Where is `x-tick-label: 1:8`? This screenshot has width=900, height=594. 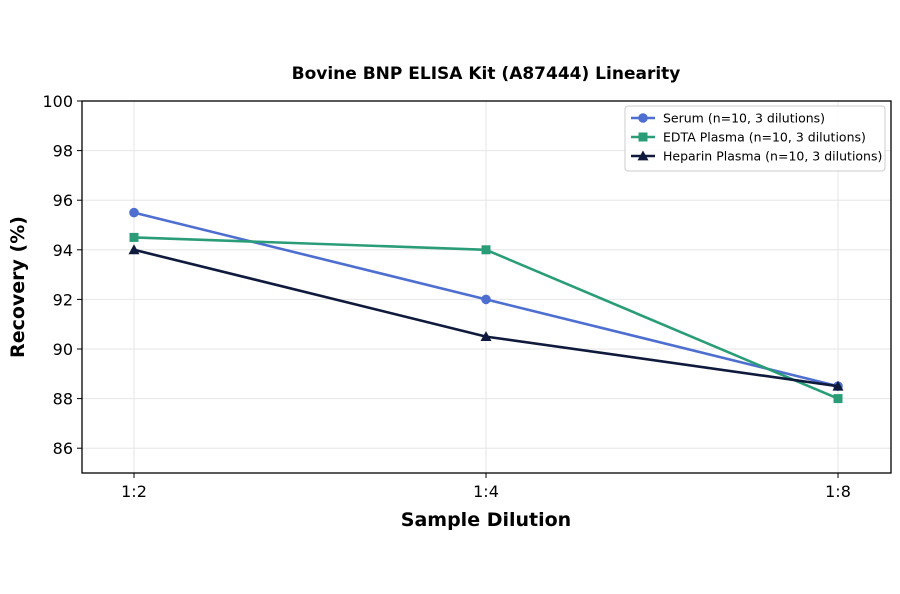 x-tick-label: 1:8 is located at coordinates (838, 491).